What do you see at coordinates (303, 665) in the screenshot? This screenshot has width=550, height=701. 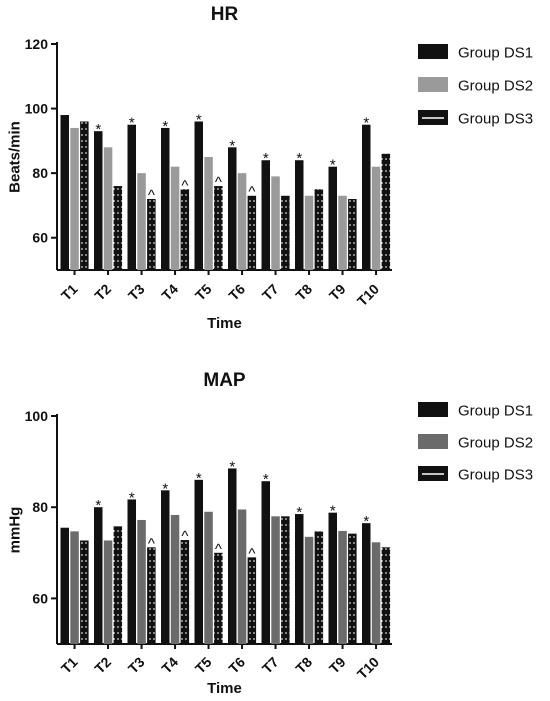 I see `x-tick-label: T8` at bounding box center [303, 665].